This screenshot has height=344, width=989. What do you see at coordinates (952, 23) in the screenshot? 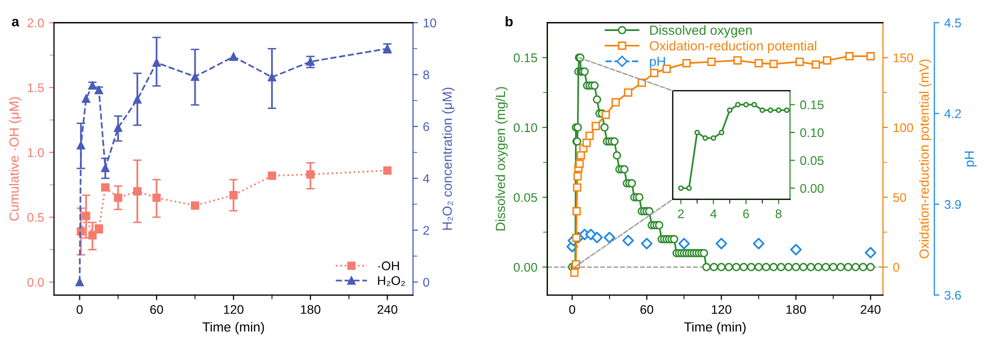
I see `y3-tick-label: 4.5` at bounding box center [952, 23].